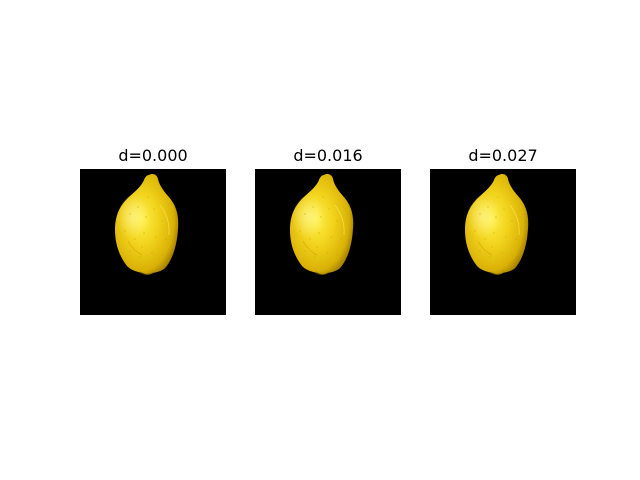 The width and height of the screenshot is (640, 480). I want to click on image-panel-2: d=0.016, so click(328, 230).